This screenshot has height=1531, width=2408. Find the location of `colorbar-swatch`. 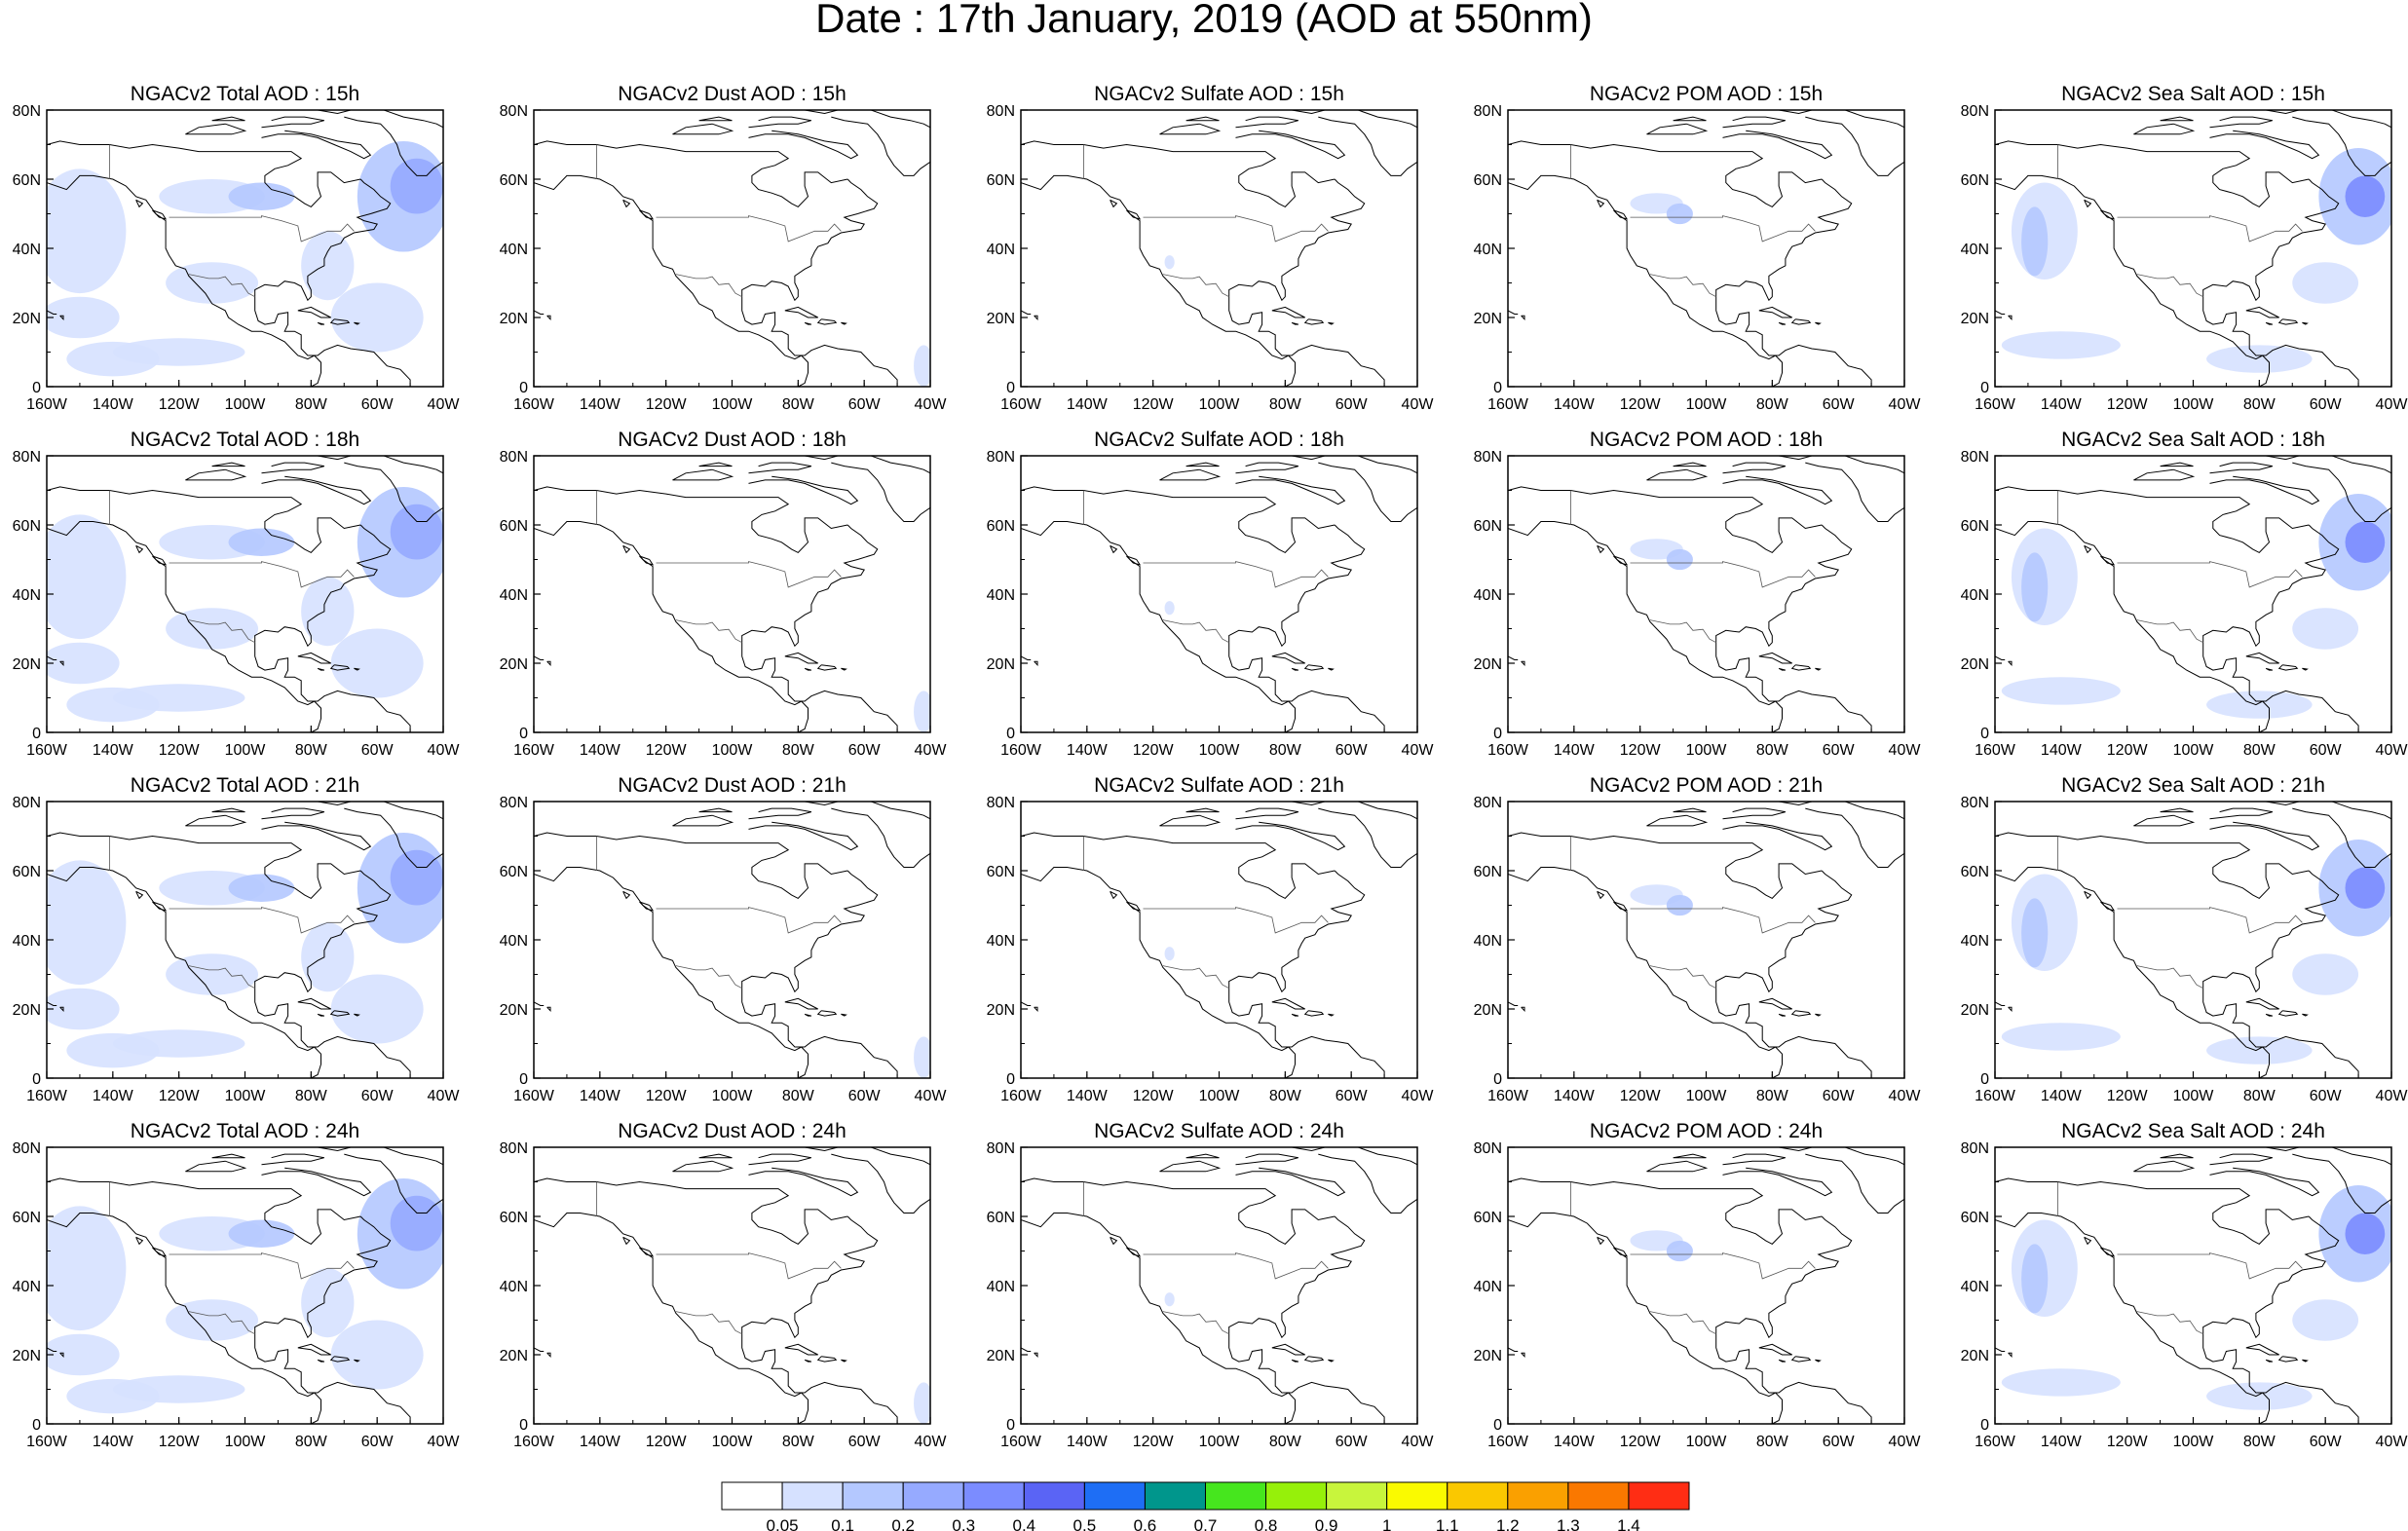

colorbar-swatch is located at coordinates (752, 1496).